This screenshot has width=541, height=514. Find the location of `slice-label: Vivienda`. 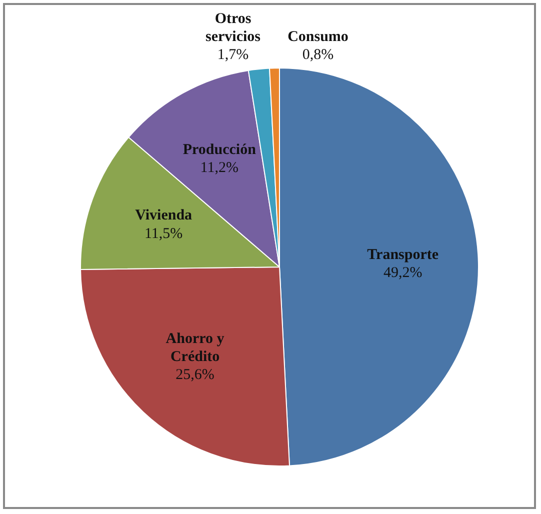

slice-label: Vivienda is located at coordinates (164, 216).